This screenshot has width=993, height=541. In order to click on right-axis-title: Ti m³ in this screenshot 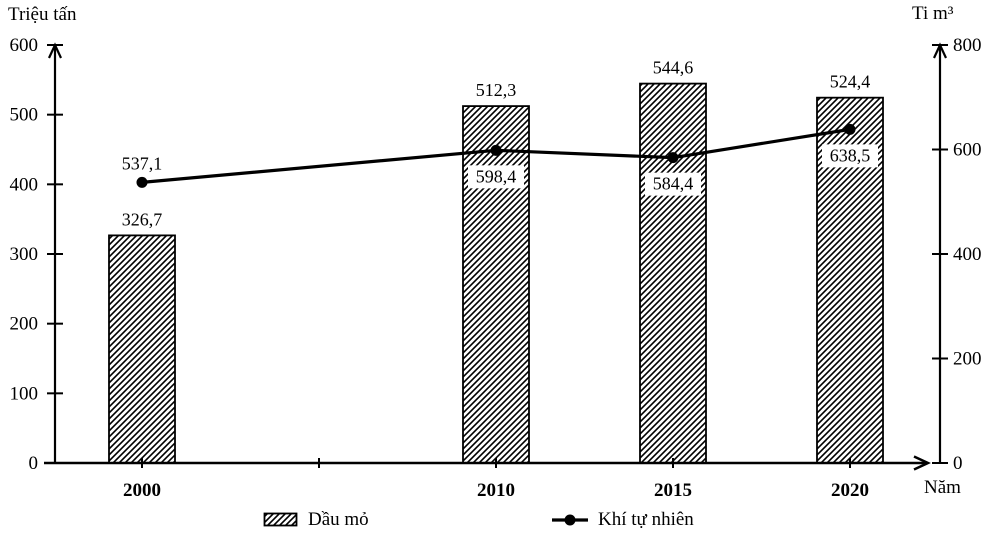, I will do `click(933, 13)`.